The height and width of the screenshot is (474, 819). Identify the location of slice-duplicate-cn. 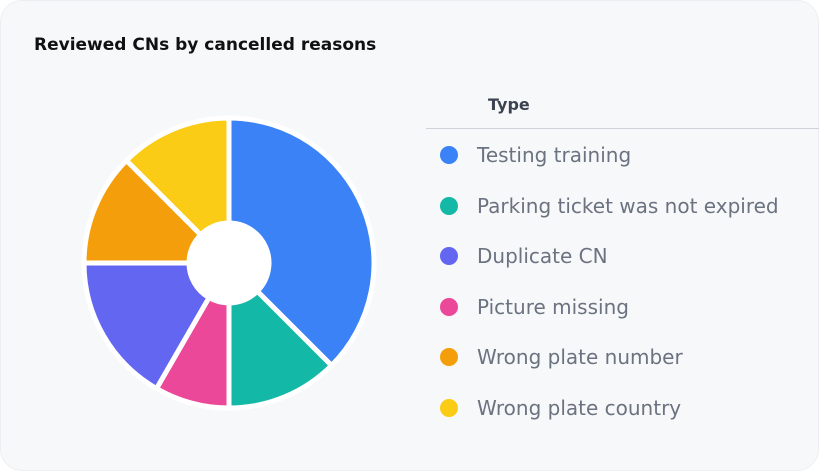
(146, 326).